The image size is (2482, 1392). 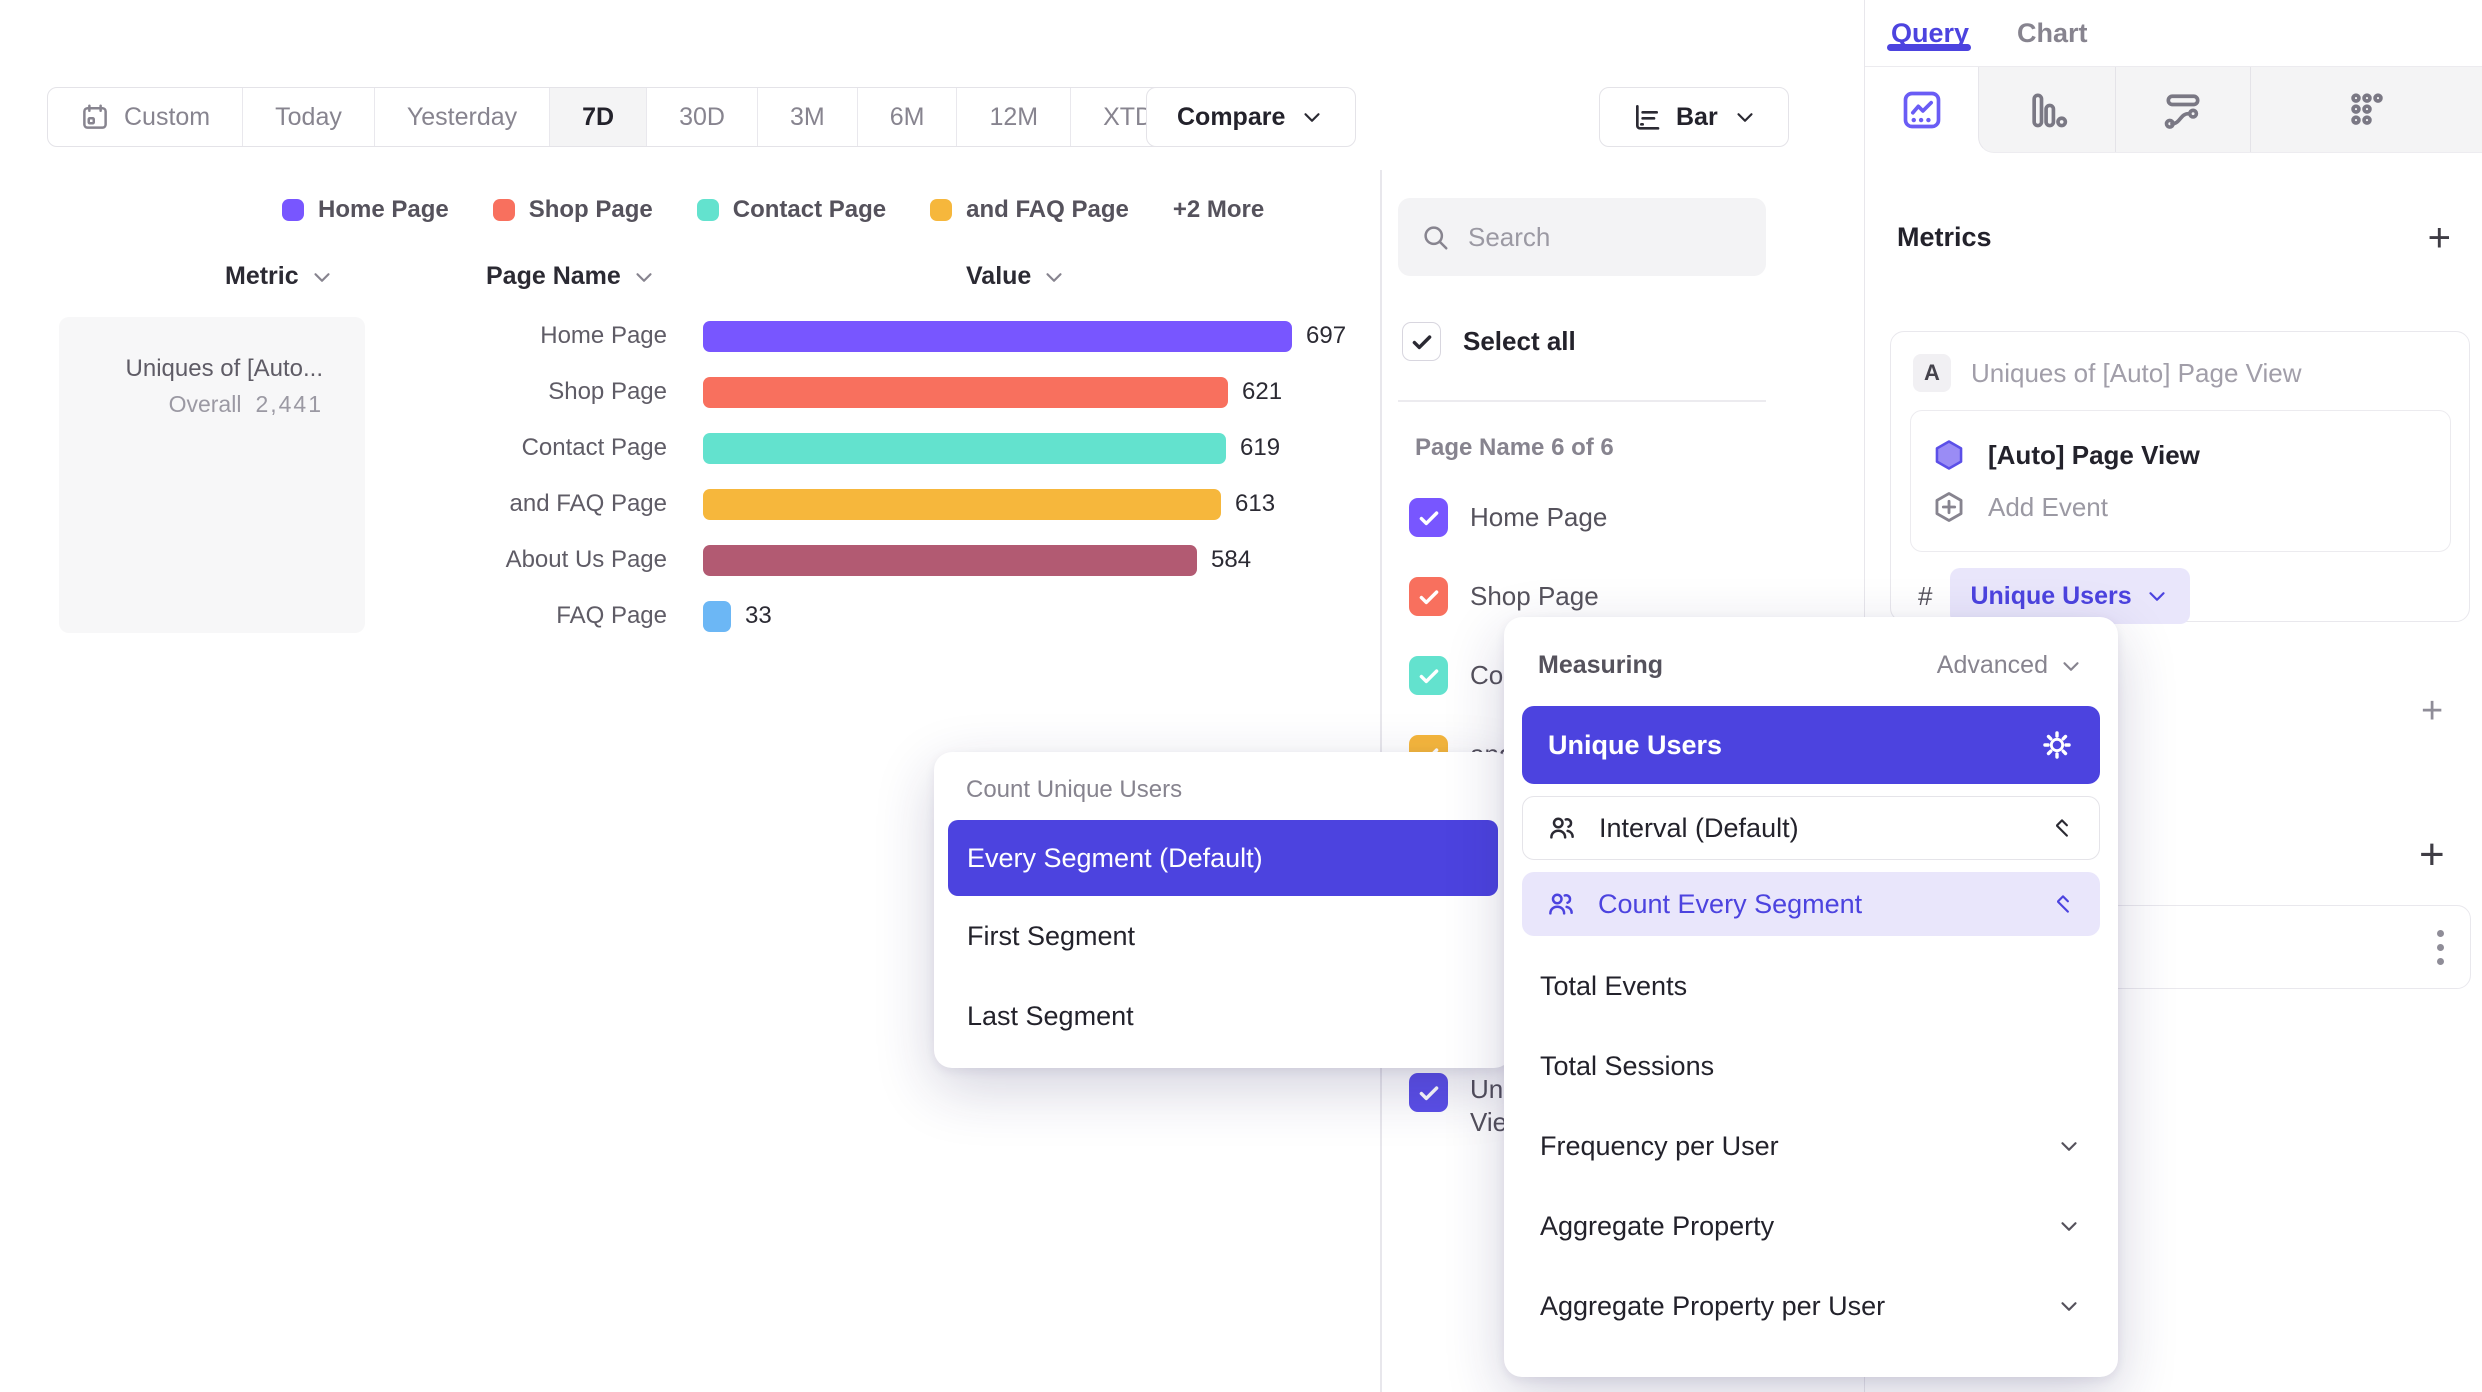 I want to click on bar-category-label: About Us Page, so click(x=586, y=559).